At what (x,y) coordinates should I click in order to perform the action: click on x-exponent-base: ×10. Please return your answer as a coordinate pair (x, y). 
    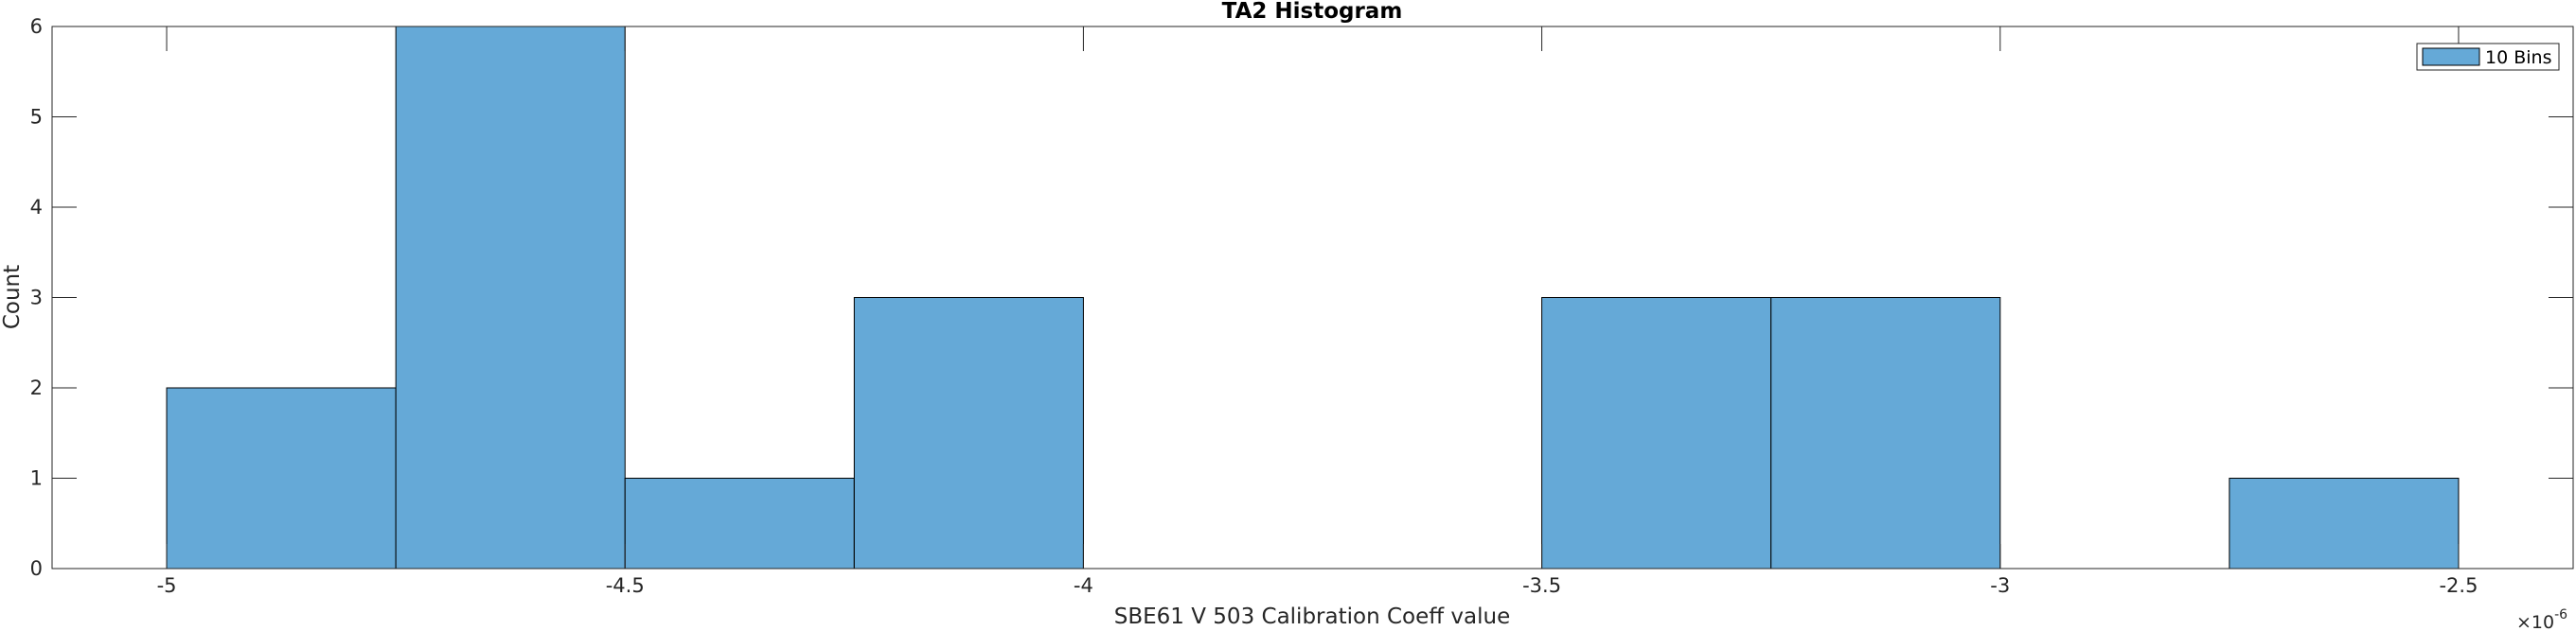
    Looking at the image, I should click on (2535, 621).